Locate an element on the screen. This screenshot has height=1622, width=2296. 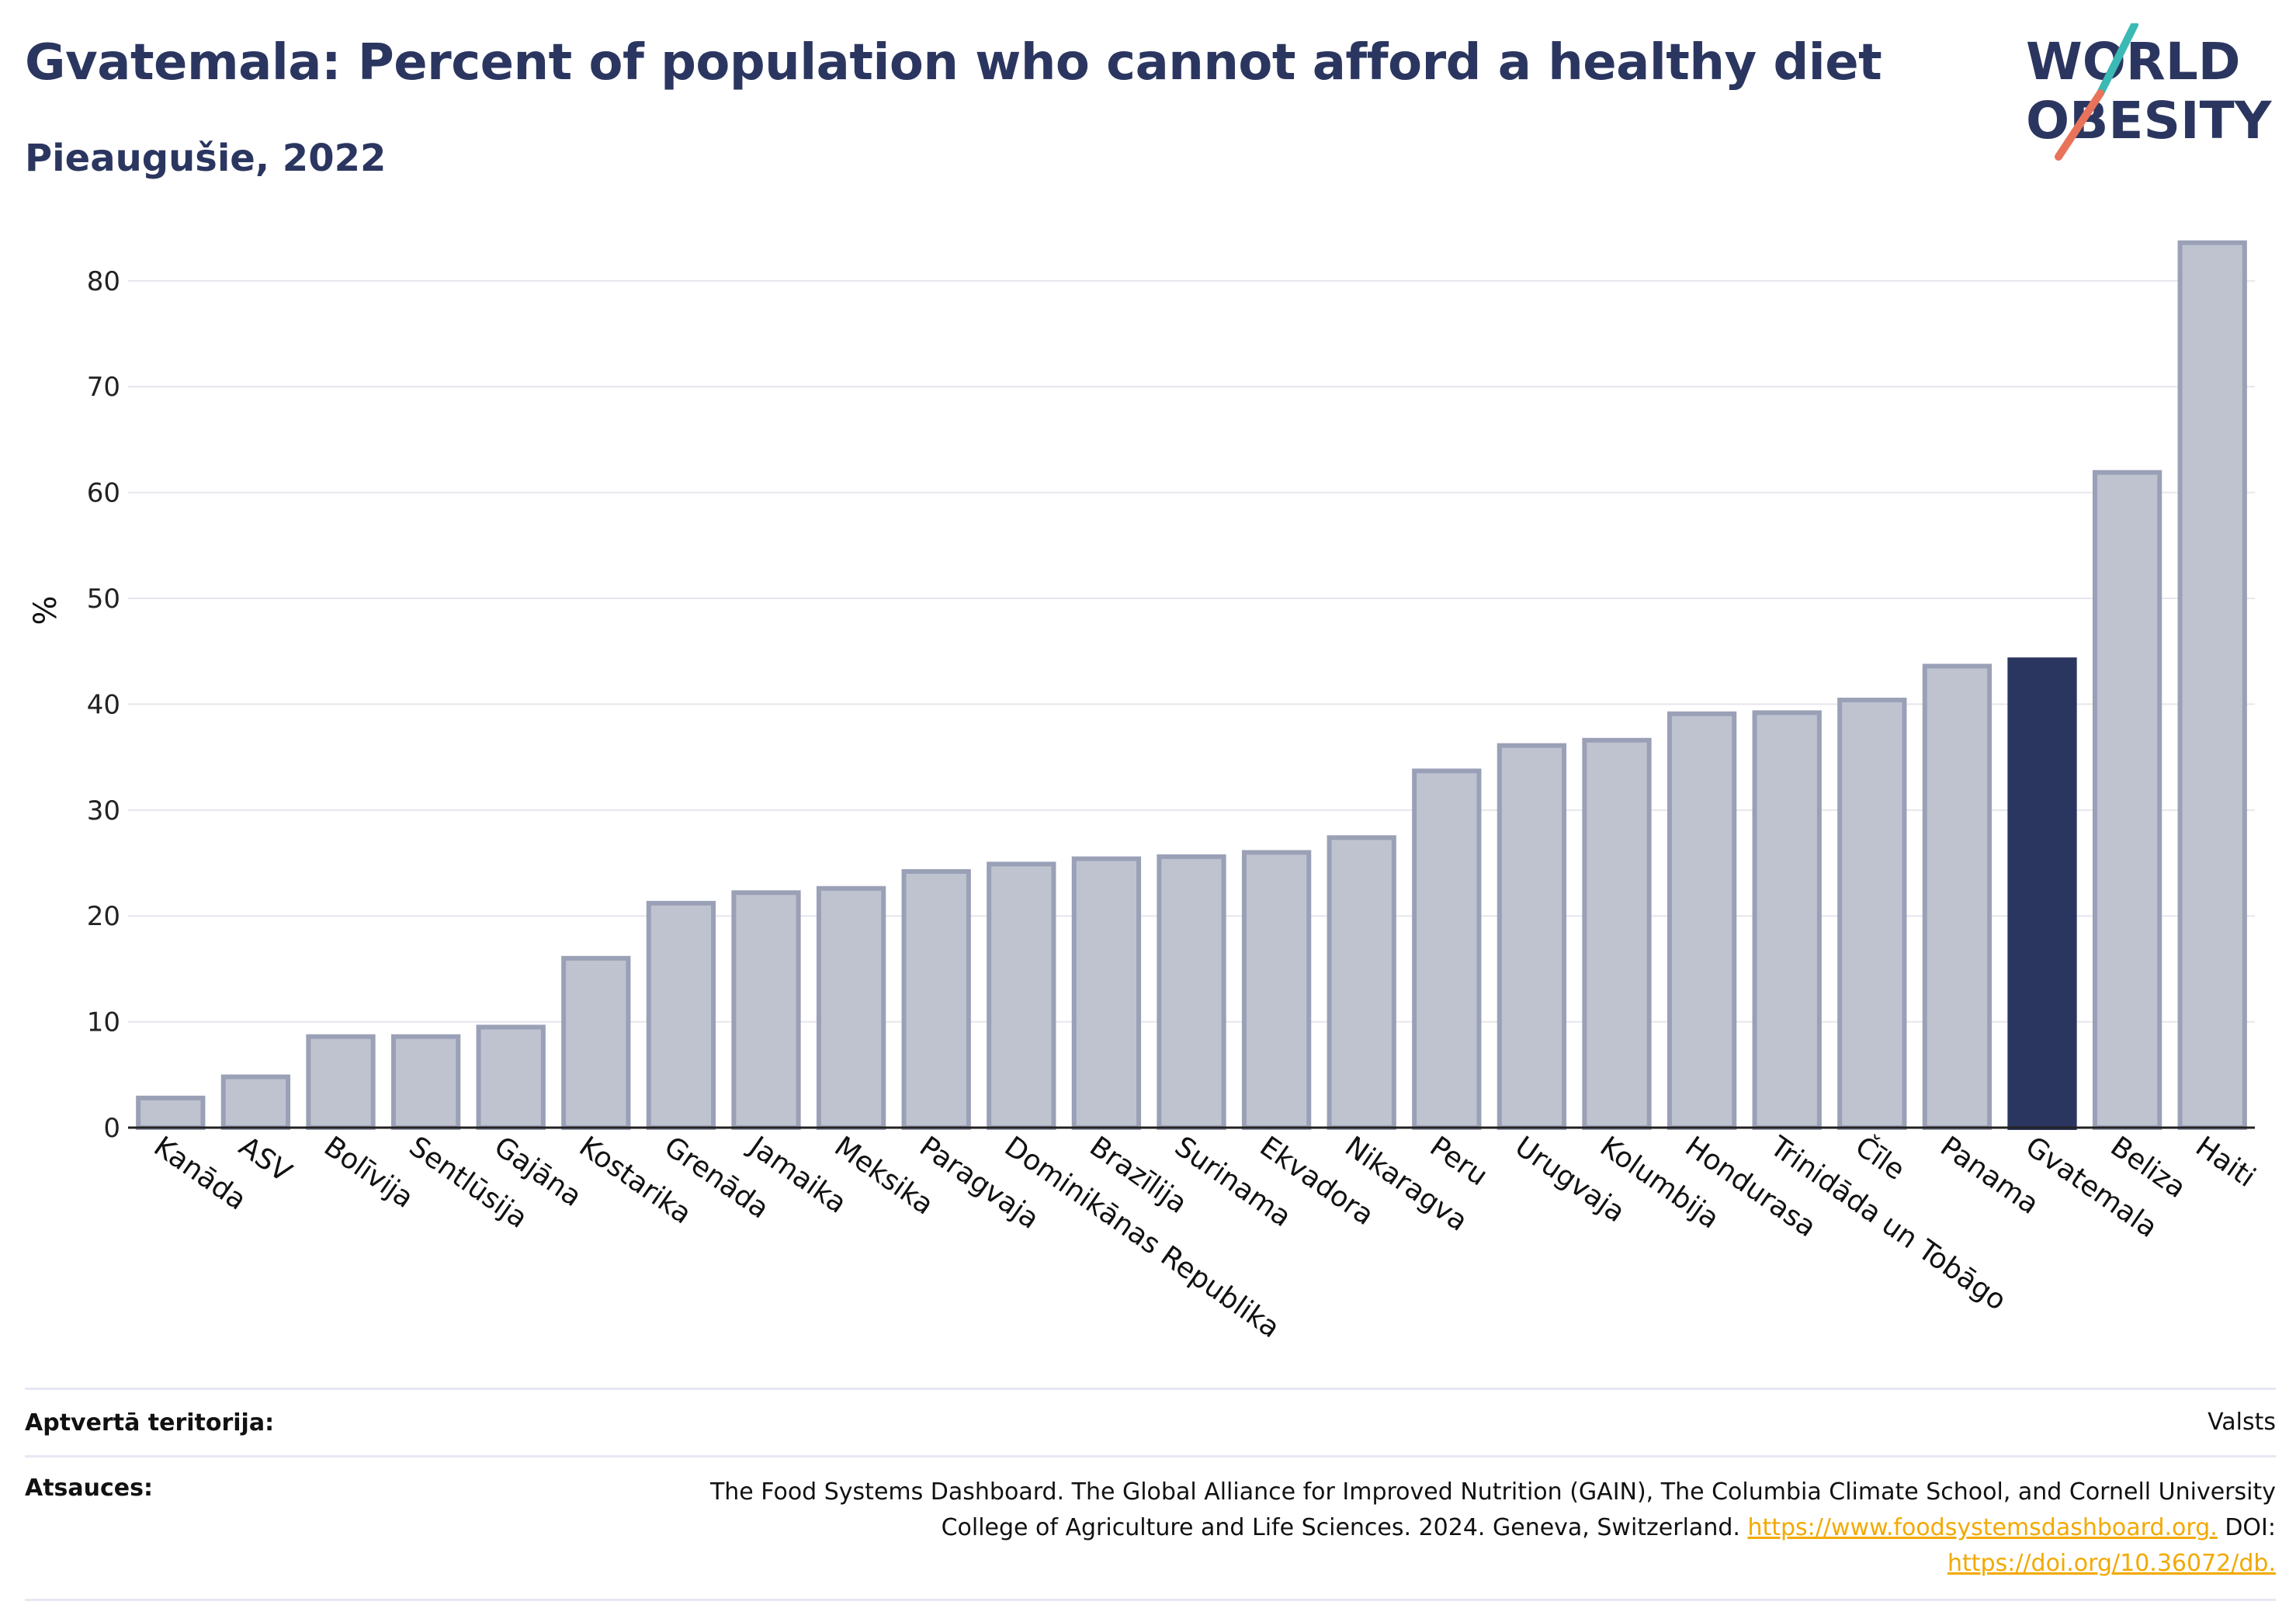
x-category-label: ASV is located at coordinates (265, 1160).